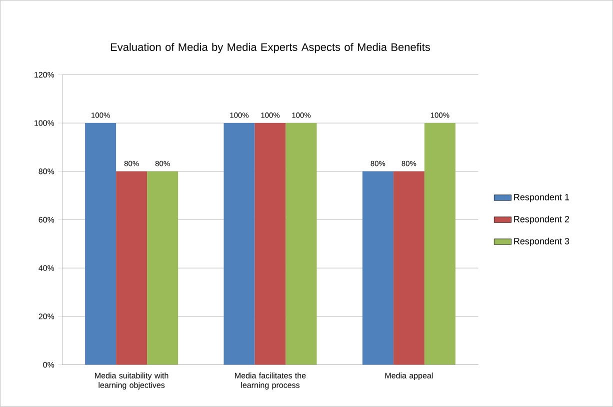 The width and height of the screenshot is (613, 407). I want to click on legend-label: Respondent 1, so click(542, 198).